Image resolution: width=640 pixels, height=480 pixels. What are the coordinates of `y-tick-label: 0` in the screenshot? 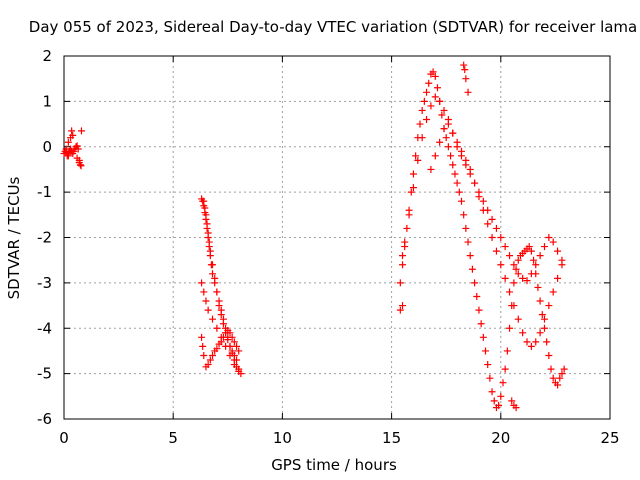 It's located at (47, 147).